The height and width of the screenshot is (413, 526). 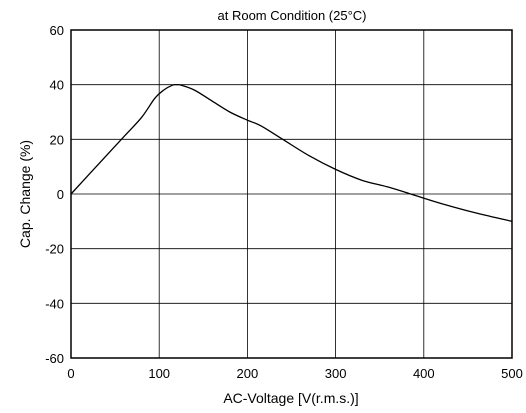 What do you see at coordinates (57, 85) in the screenshot?
I see `y-tick-label: 40` at bounding box center [57, 85].